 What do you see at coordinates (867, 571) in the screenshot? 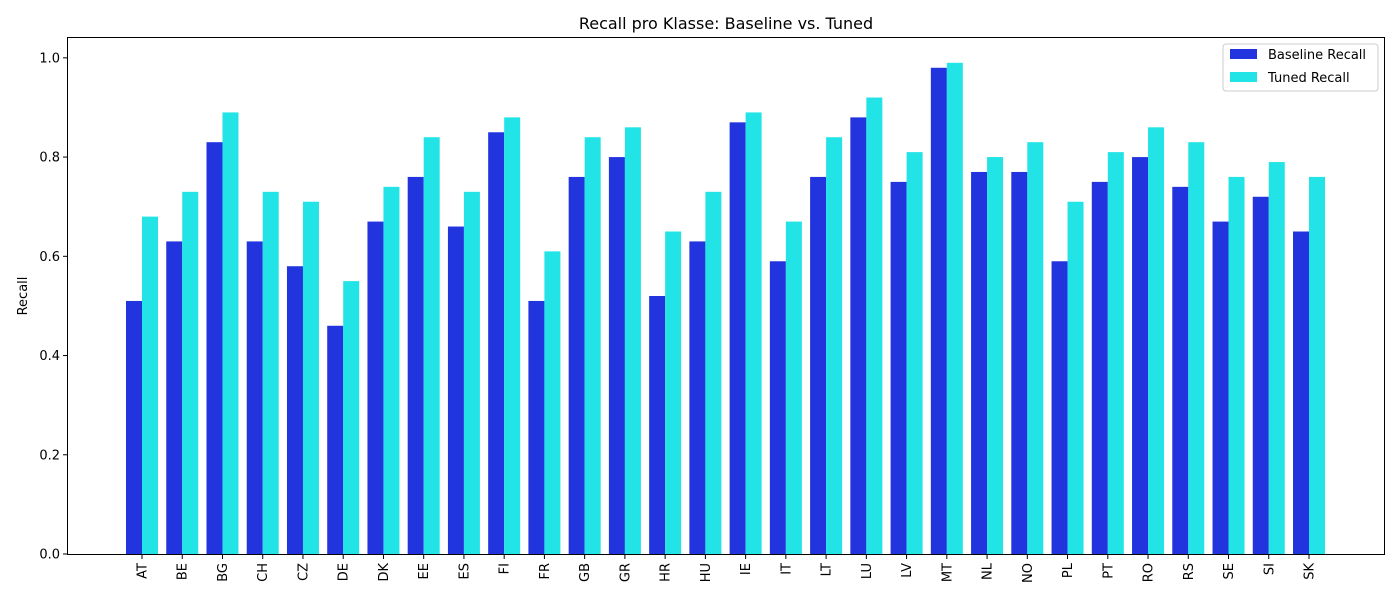
I see `x-tick-label-lu: LU` at bounding box center [867, 571].